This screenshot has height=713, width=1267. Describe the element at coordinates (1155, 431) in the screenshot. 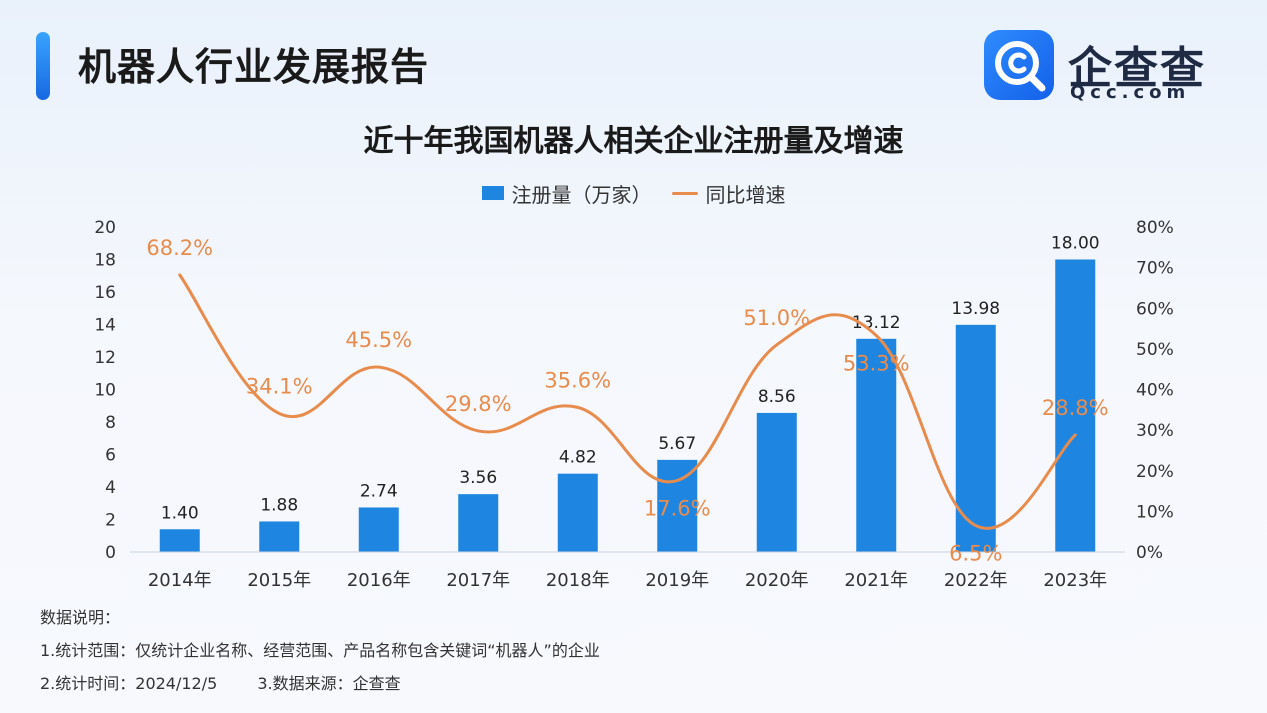

I see `y-right-tick-label: 30%` at that location.